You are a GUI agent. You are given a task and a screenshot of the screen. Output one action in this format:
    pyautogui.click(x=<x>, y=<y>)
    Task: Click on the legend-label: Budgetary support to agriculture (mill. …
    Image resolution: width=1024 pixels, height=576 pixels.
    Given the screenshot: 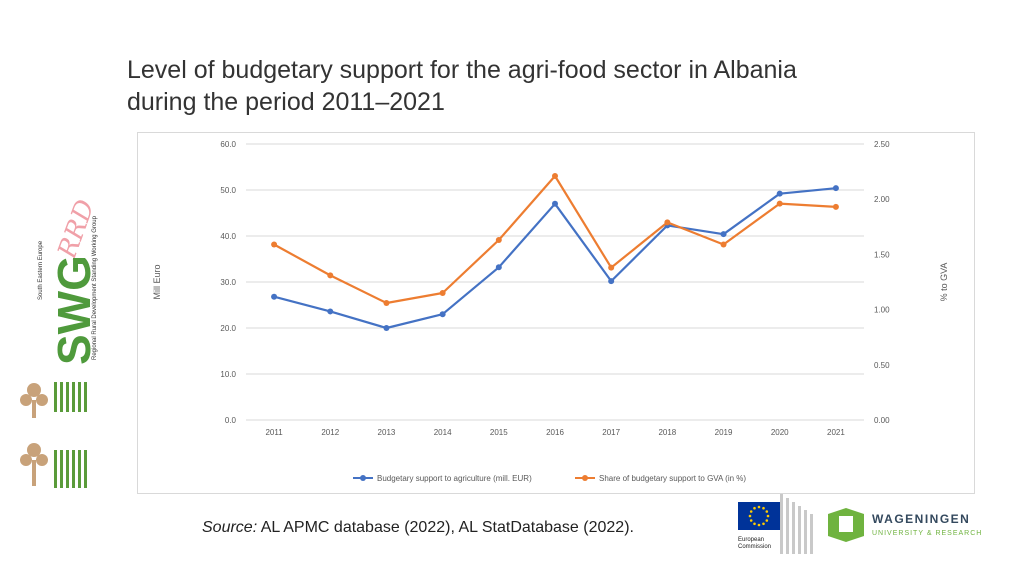 What is the action you would take?
    pyautogui.click(x=454, y=478)
    